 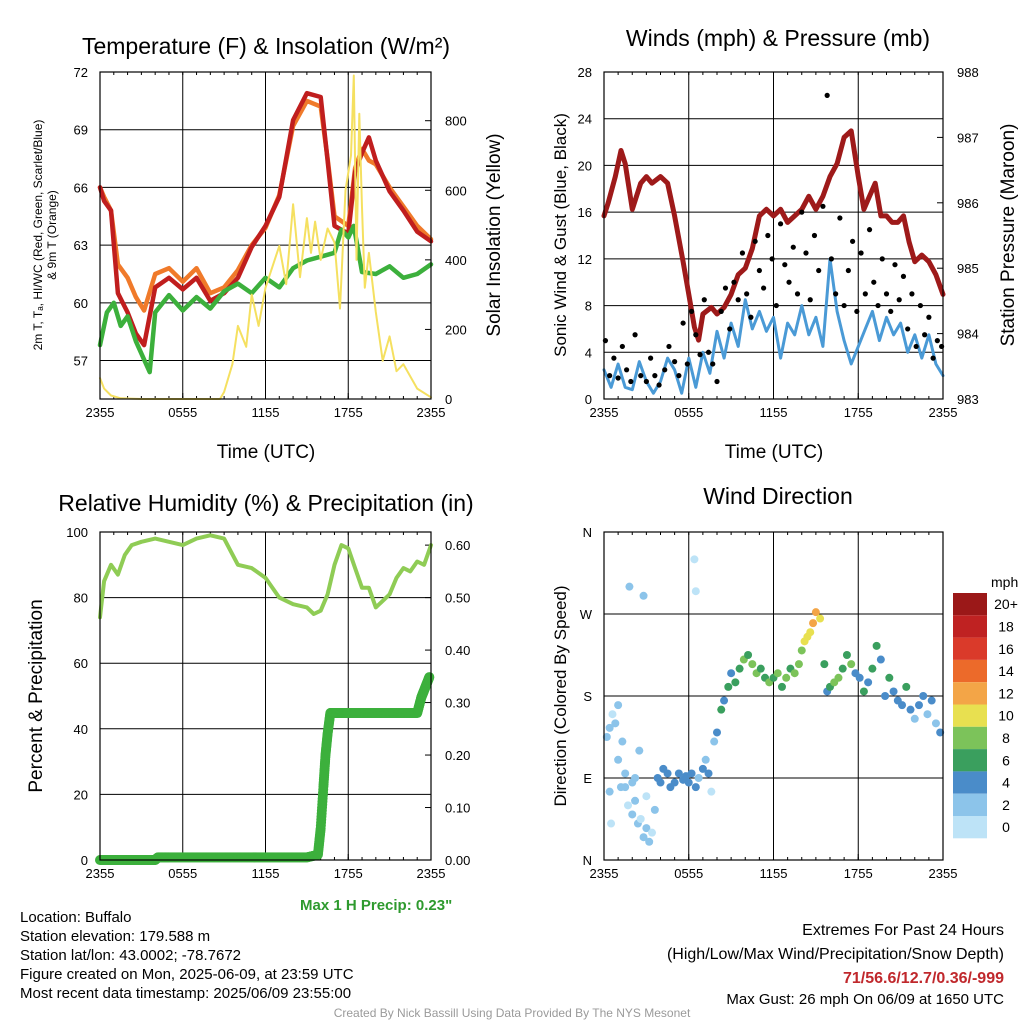 What do you see at coordinates (457, 755) in the screenshot?
I see `y2-tick-label: 0.20` at bounding box center [457, 755].